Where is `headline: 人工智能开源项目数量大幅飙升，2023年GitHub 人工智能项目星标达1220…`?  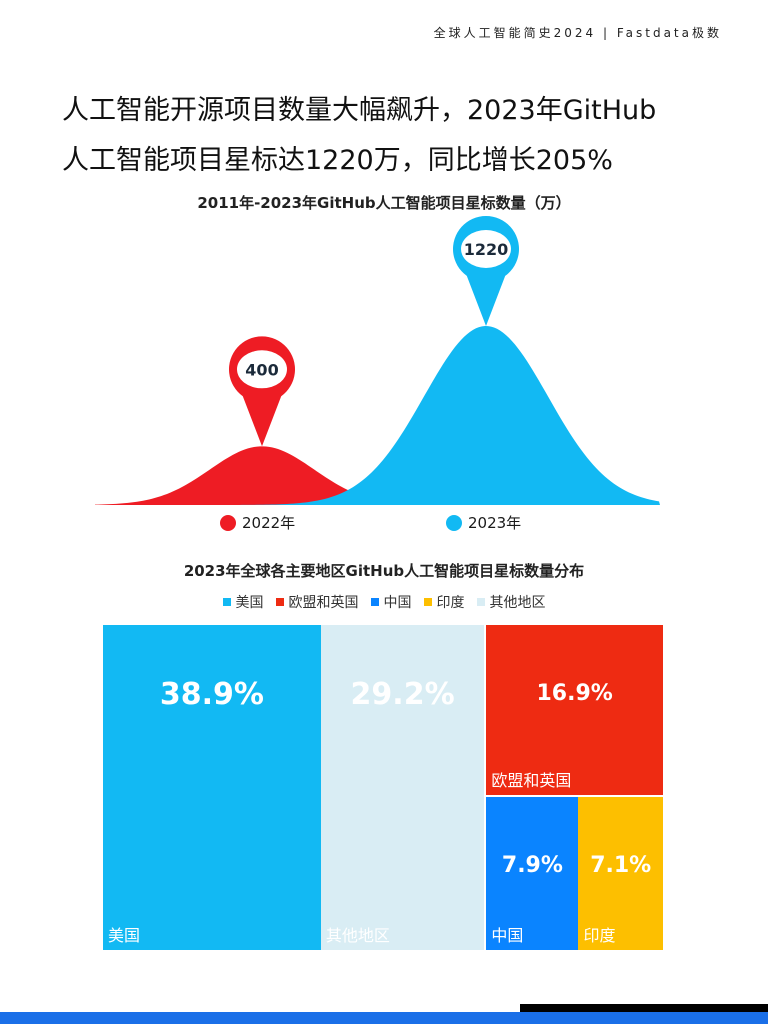 headline: 人工智能开源项目数量大幅飙升，2023年GitHub 人工智能项目星标达1220… is located at coordinates (392, 136).